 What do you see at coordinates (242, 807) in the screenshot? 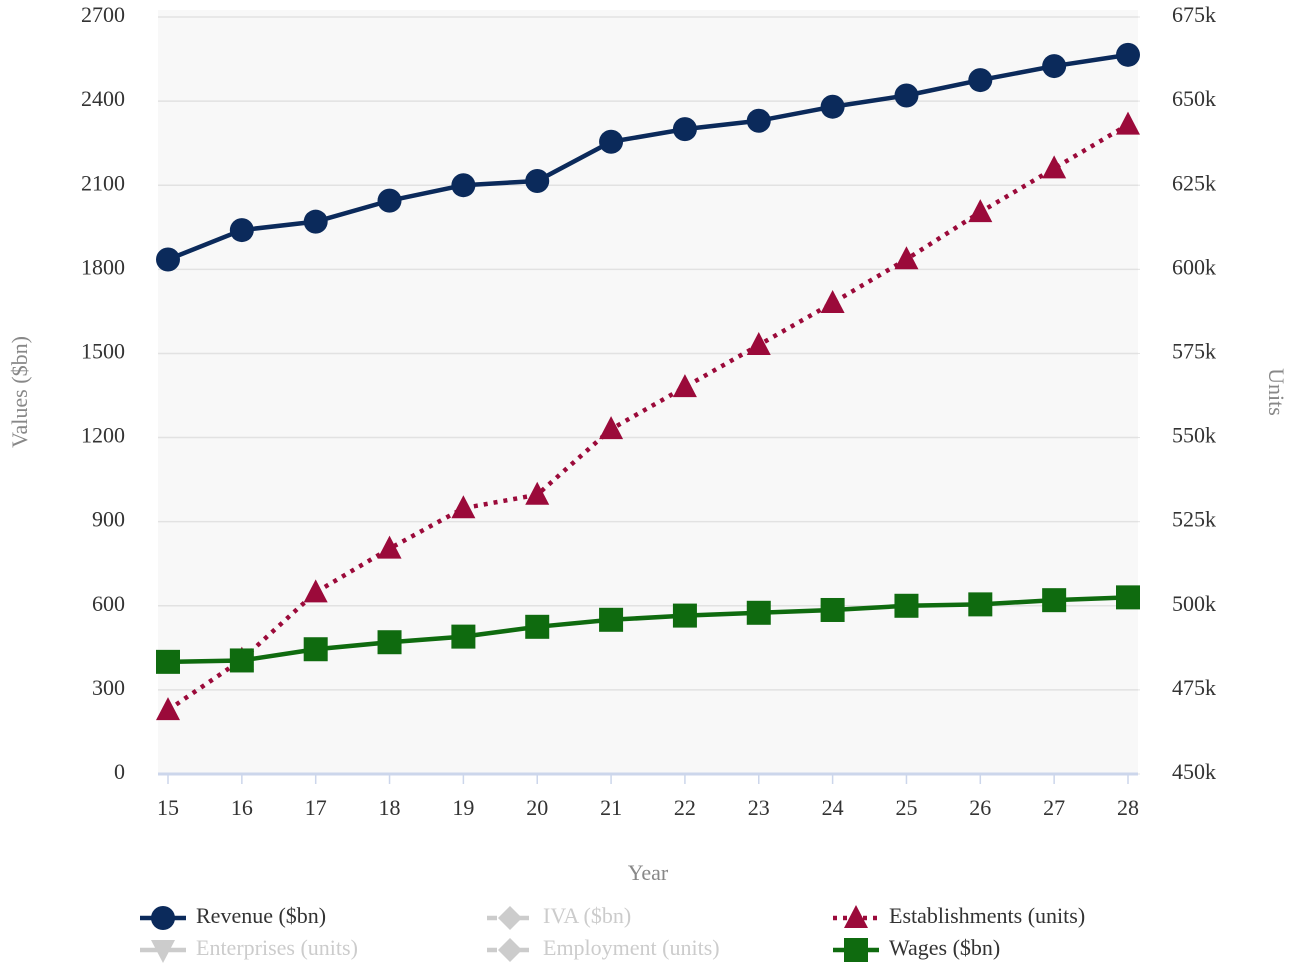
I see `x-tick-label: 16` at bounding box center [242, 807].